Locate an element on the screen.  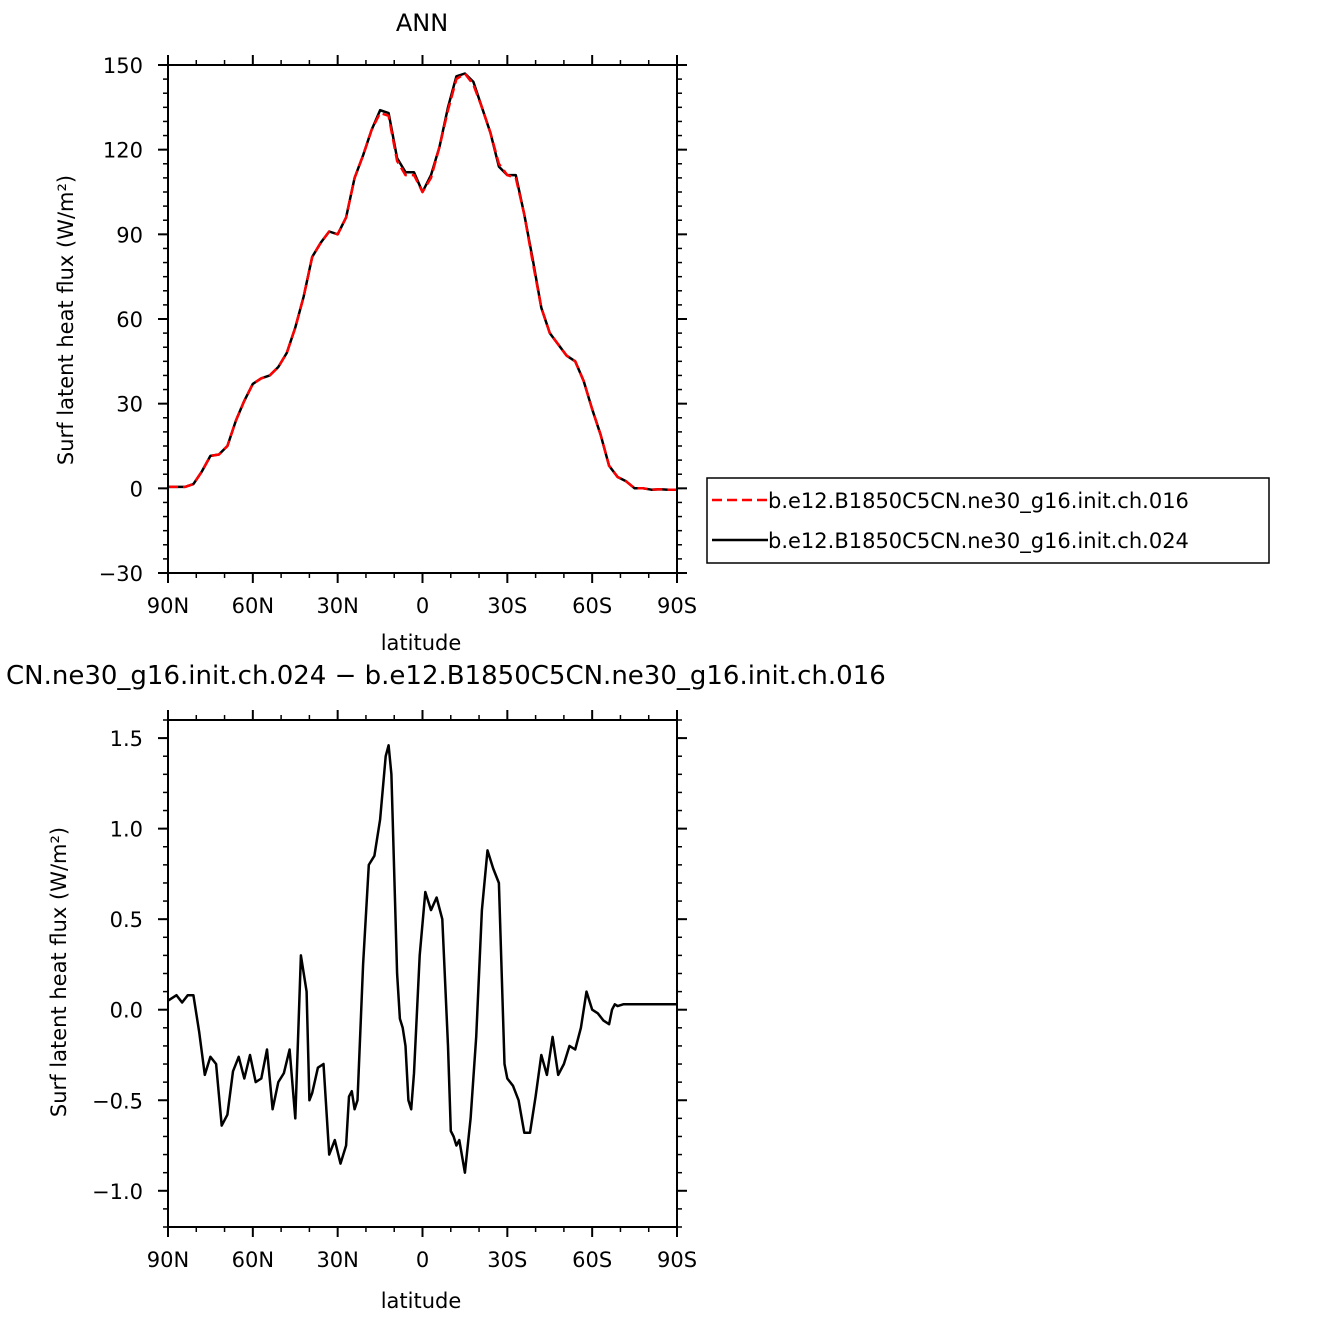
bottom-y-axis-label: Surf latent heat flux (W/m²) is located at coordinates (59, 972).